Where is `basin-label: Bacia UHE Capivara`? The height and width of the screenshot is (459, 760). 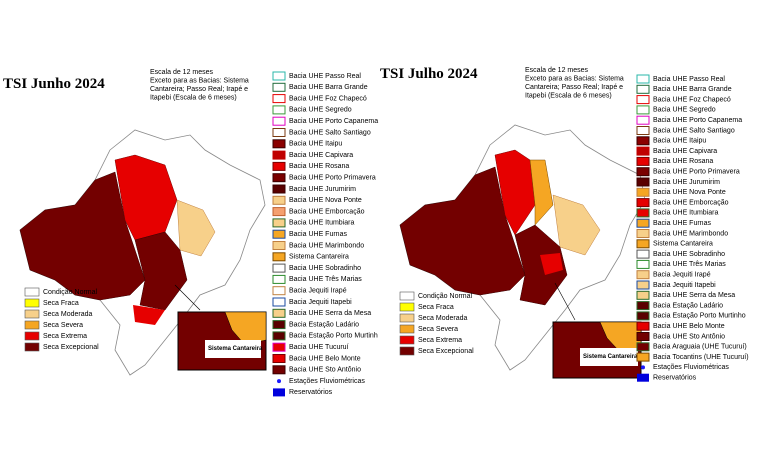 basin-label: Bacia UHE Capivara is located at coordinates (321, 155).